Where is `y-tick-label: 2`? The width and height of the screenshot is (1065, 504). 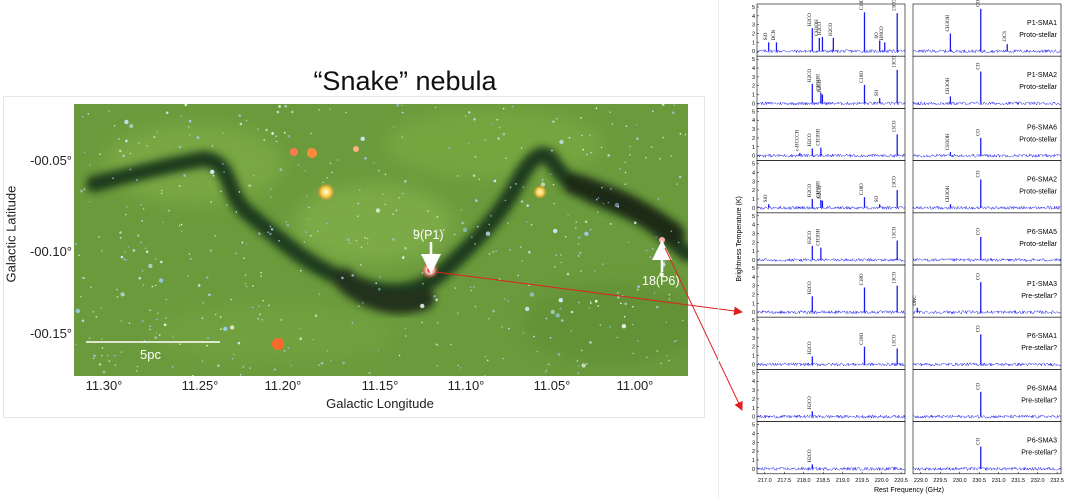 y-tick-label: 2 is located at coordinates (753, 139).